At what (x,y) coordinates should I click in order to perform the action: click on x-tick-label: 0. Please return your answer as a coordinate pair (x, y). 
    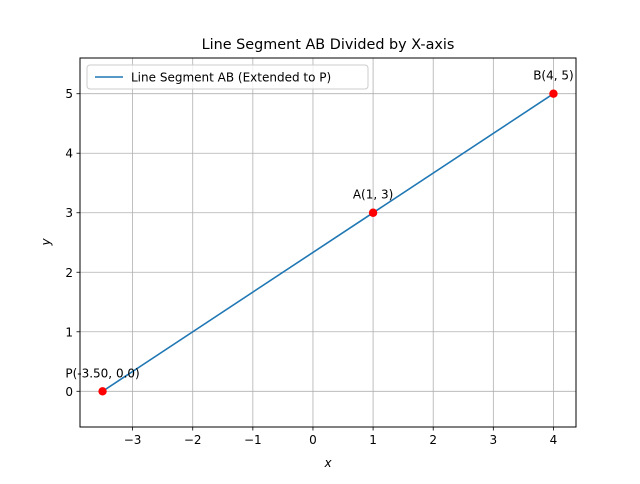
    Looking at the image, I should click on (313, 440).